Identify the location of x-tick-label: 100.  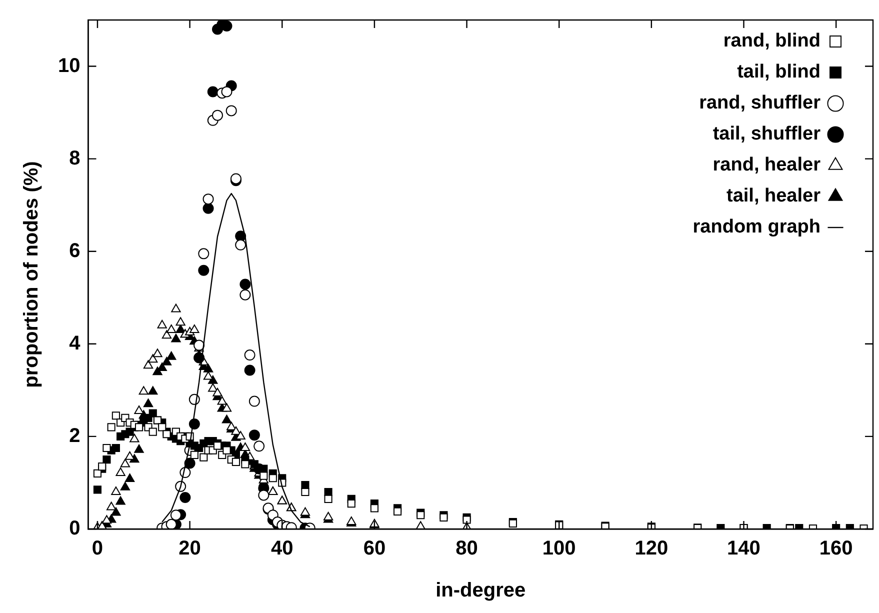
(559, 549).